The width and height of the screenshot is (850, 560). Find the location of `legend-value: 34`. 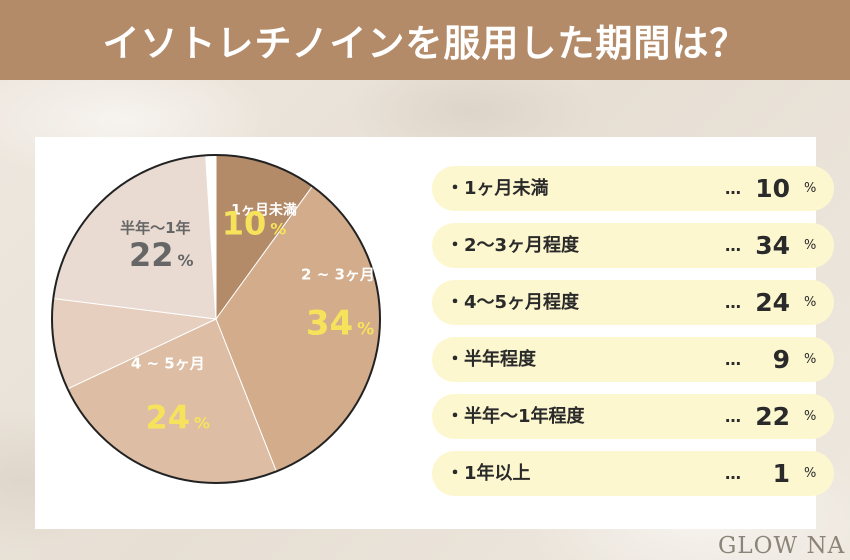

legend-value: 34 is located at coordinates (772, 245).